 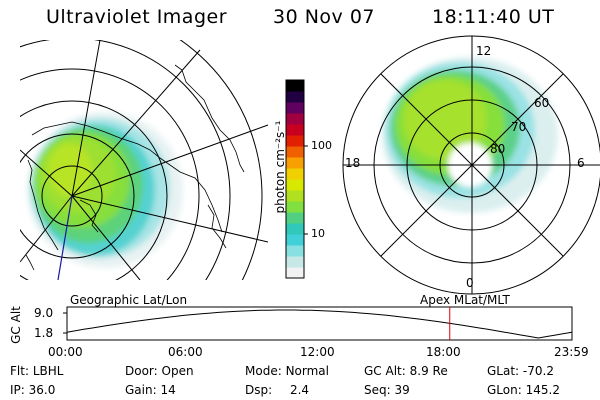 I want to click on glon-status: GLon: 145.2, so click(x=523, y=390).